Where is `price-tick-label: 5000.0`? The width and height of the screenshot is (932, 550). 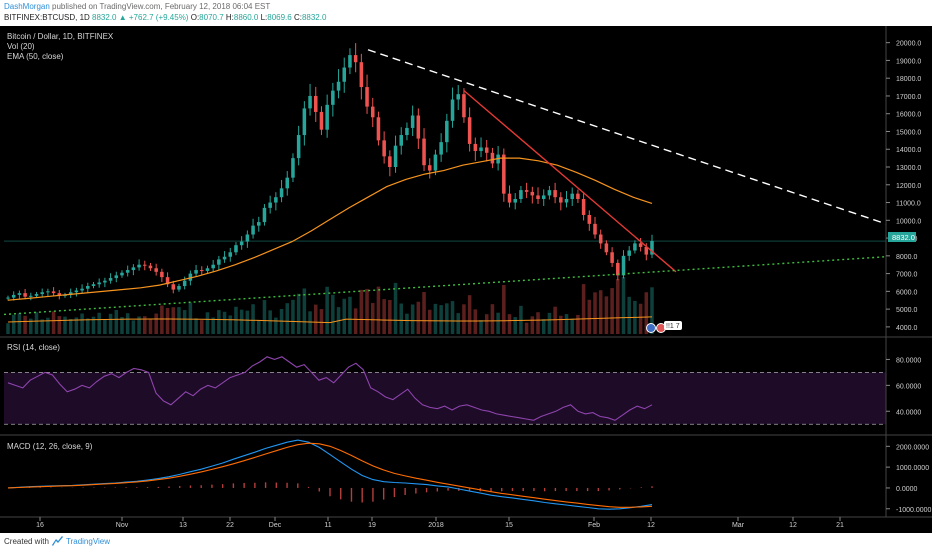
price-tick-label: 5000.0 is located at coordinates (907, 310).